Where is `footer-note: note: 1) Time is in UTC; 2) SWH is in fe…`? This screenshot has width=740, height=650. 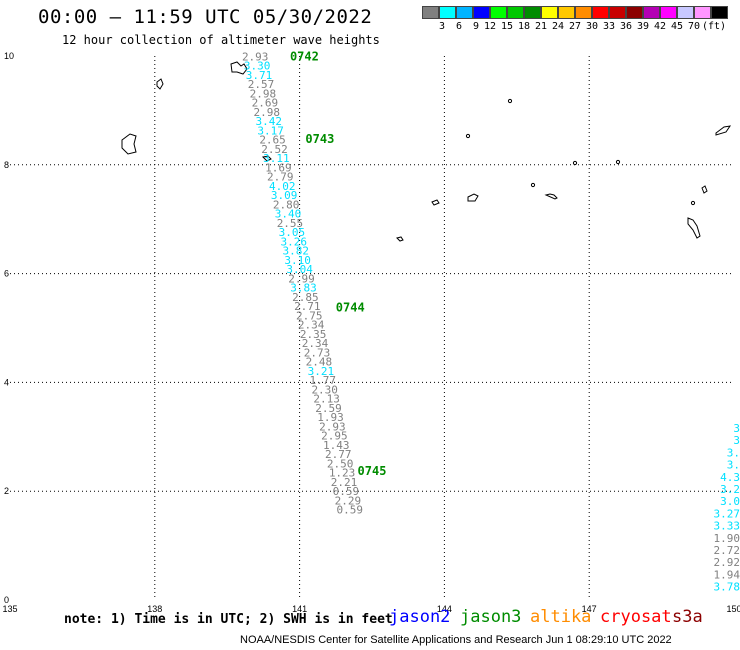 footer-note: note: 1) Time is in UTC; 2) SWH is in fe… is located at coordinates (228, 619).